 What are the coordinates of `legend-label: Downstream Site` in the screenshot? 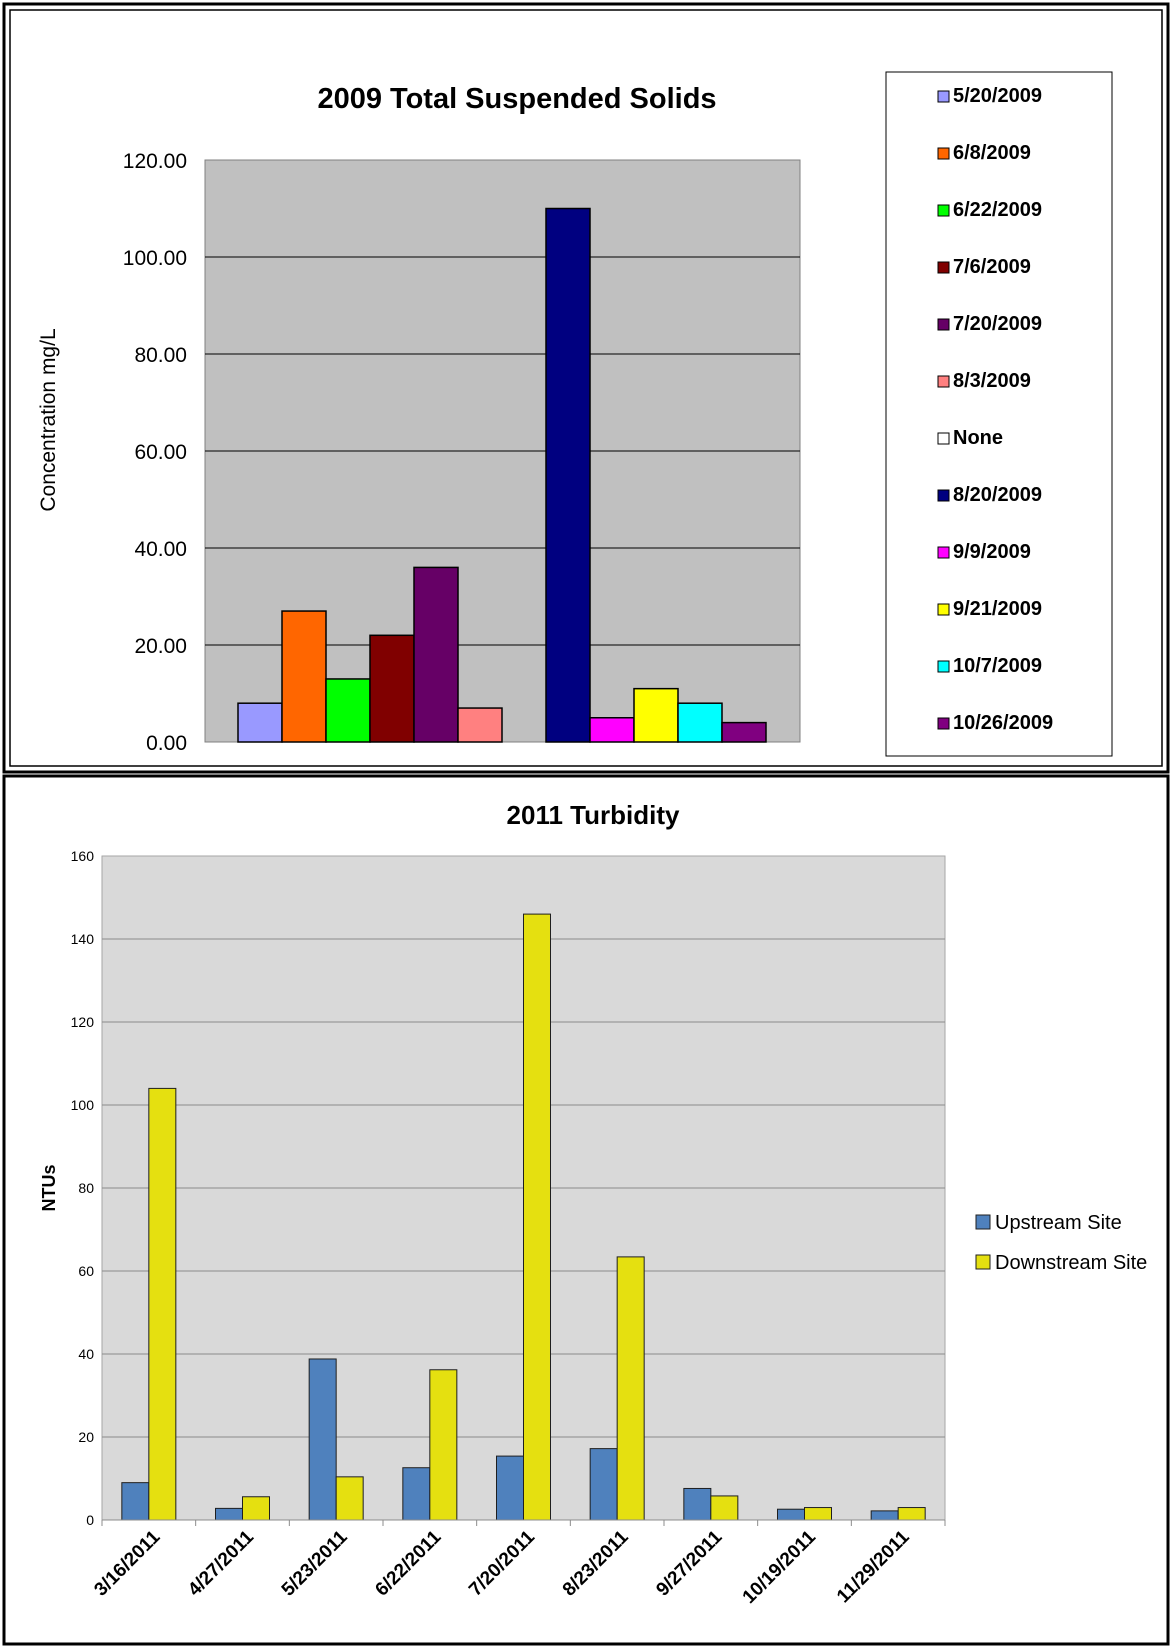 It's located at (1071, 1263).